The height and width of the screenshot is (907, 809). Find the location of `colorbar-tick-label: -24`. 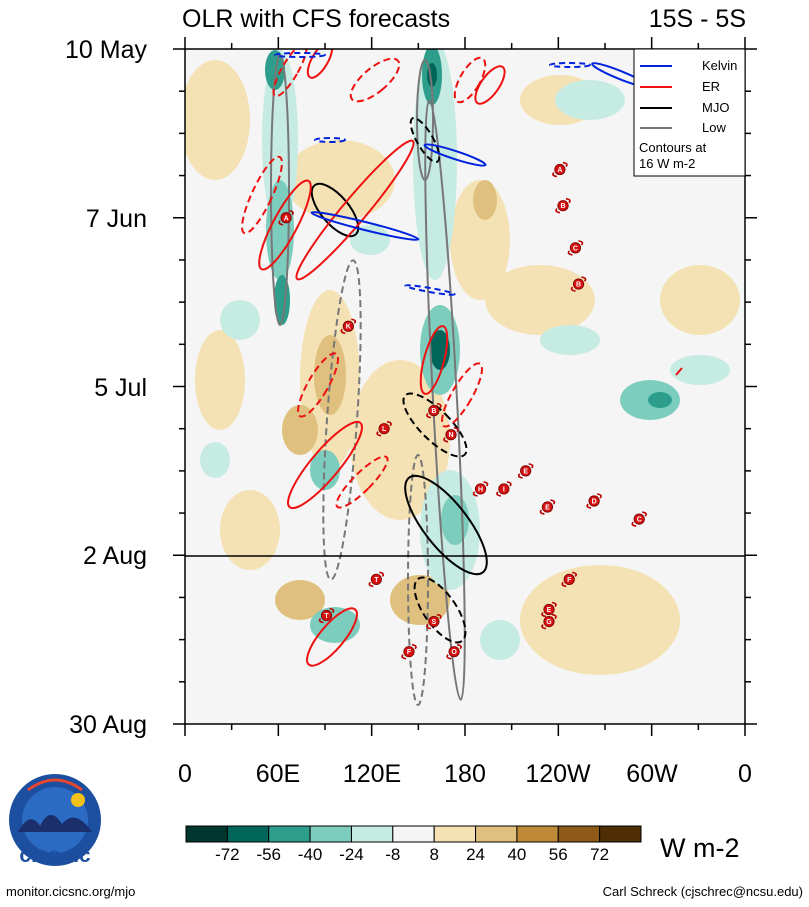

colorbar-tick-label: -24 is located at coordinates (351, 854).